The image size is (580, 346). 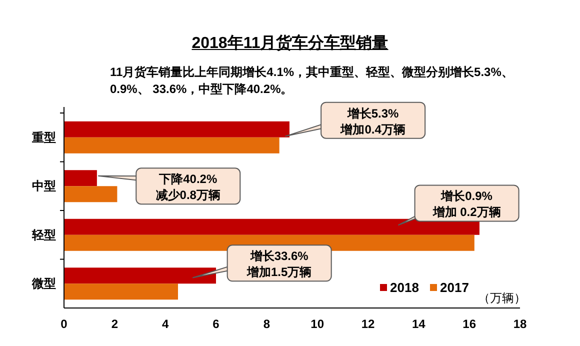 I want to click on x-tick-label: 16, so click(x=469, y=324).